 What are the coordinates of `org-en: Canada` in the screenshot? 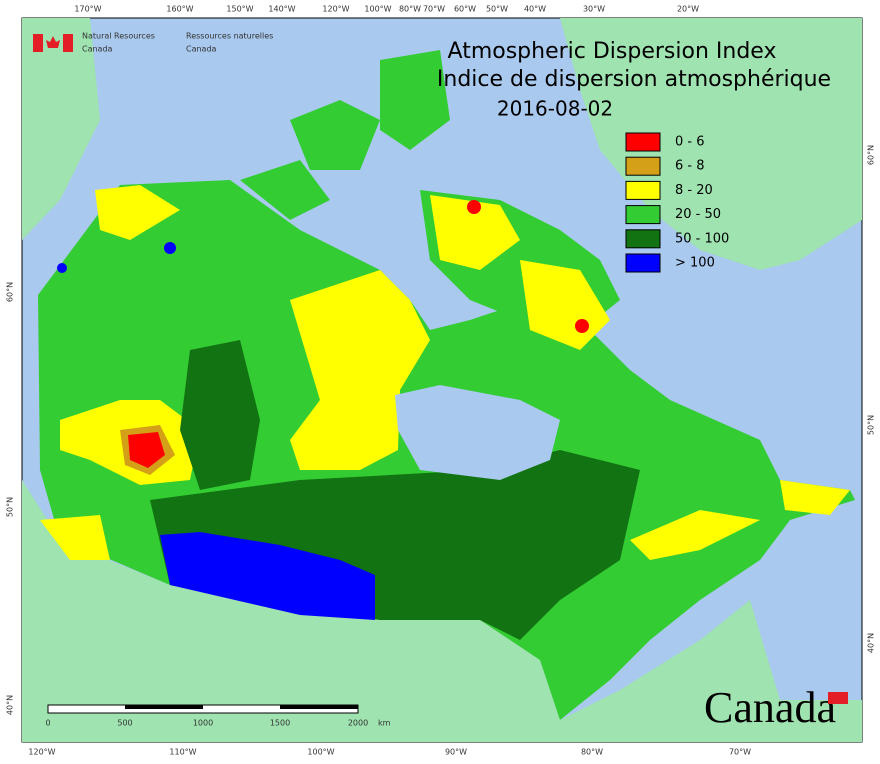 It's located at (97, 49).